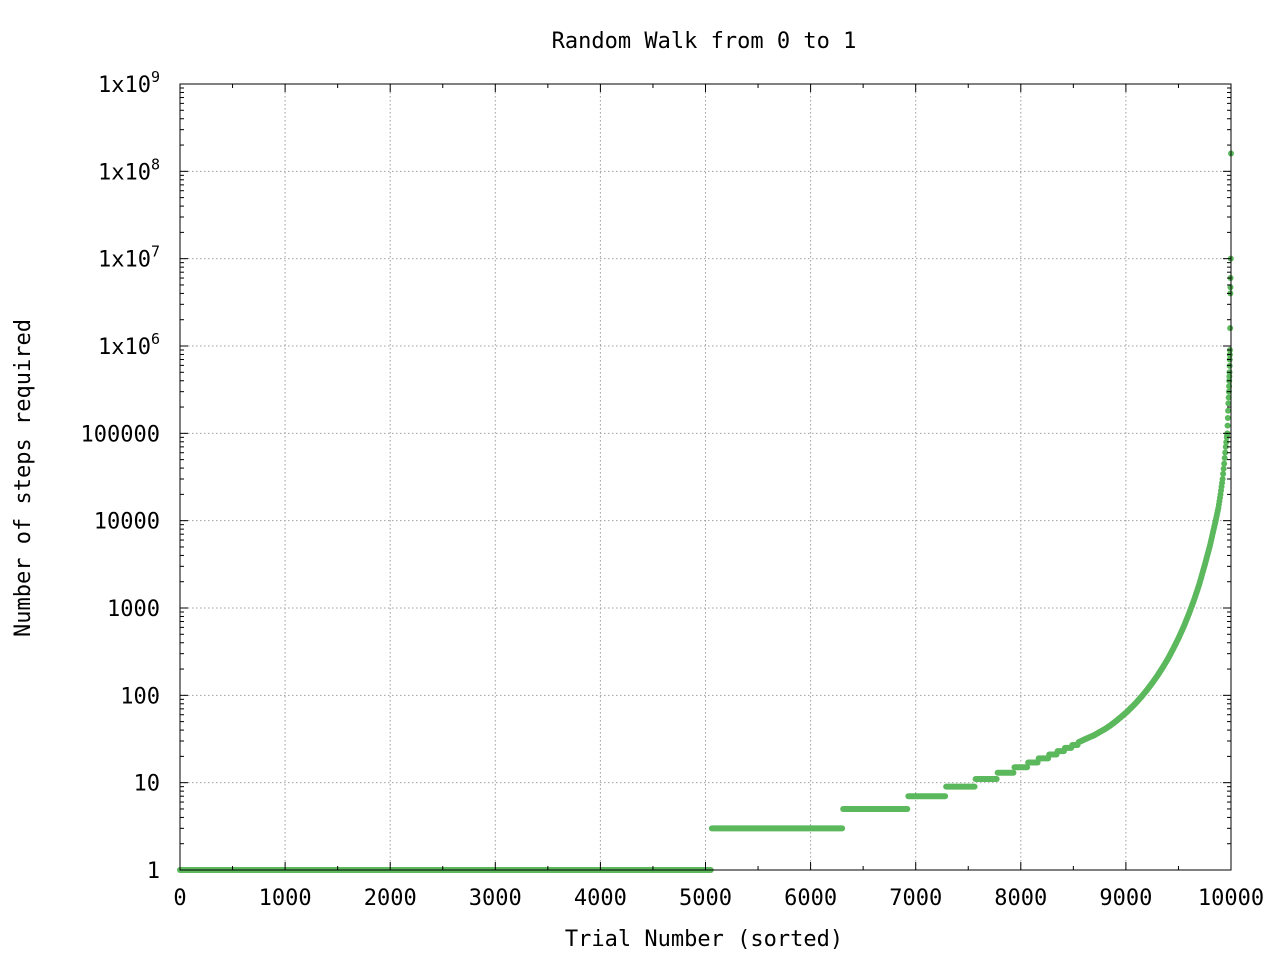  I want to click on y-tick-label: 1x10⁷, so click(129, 258).